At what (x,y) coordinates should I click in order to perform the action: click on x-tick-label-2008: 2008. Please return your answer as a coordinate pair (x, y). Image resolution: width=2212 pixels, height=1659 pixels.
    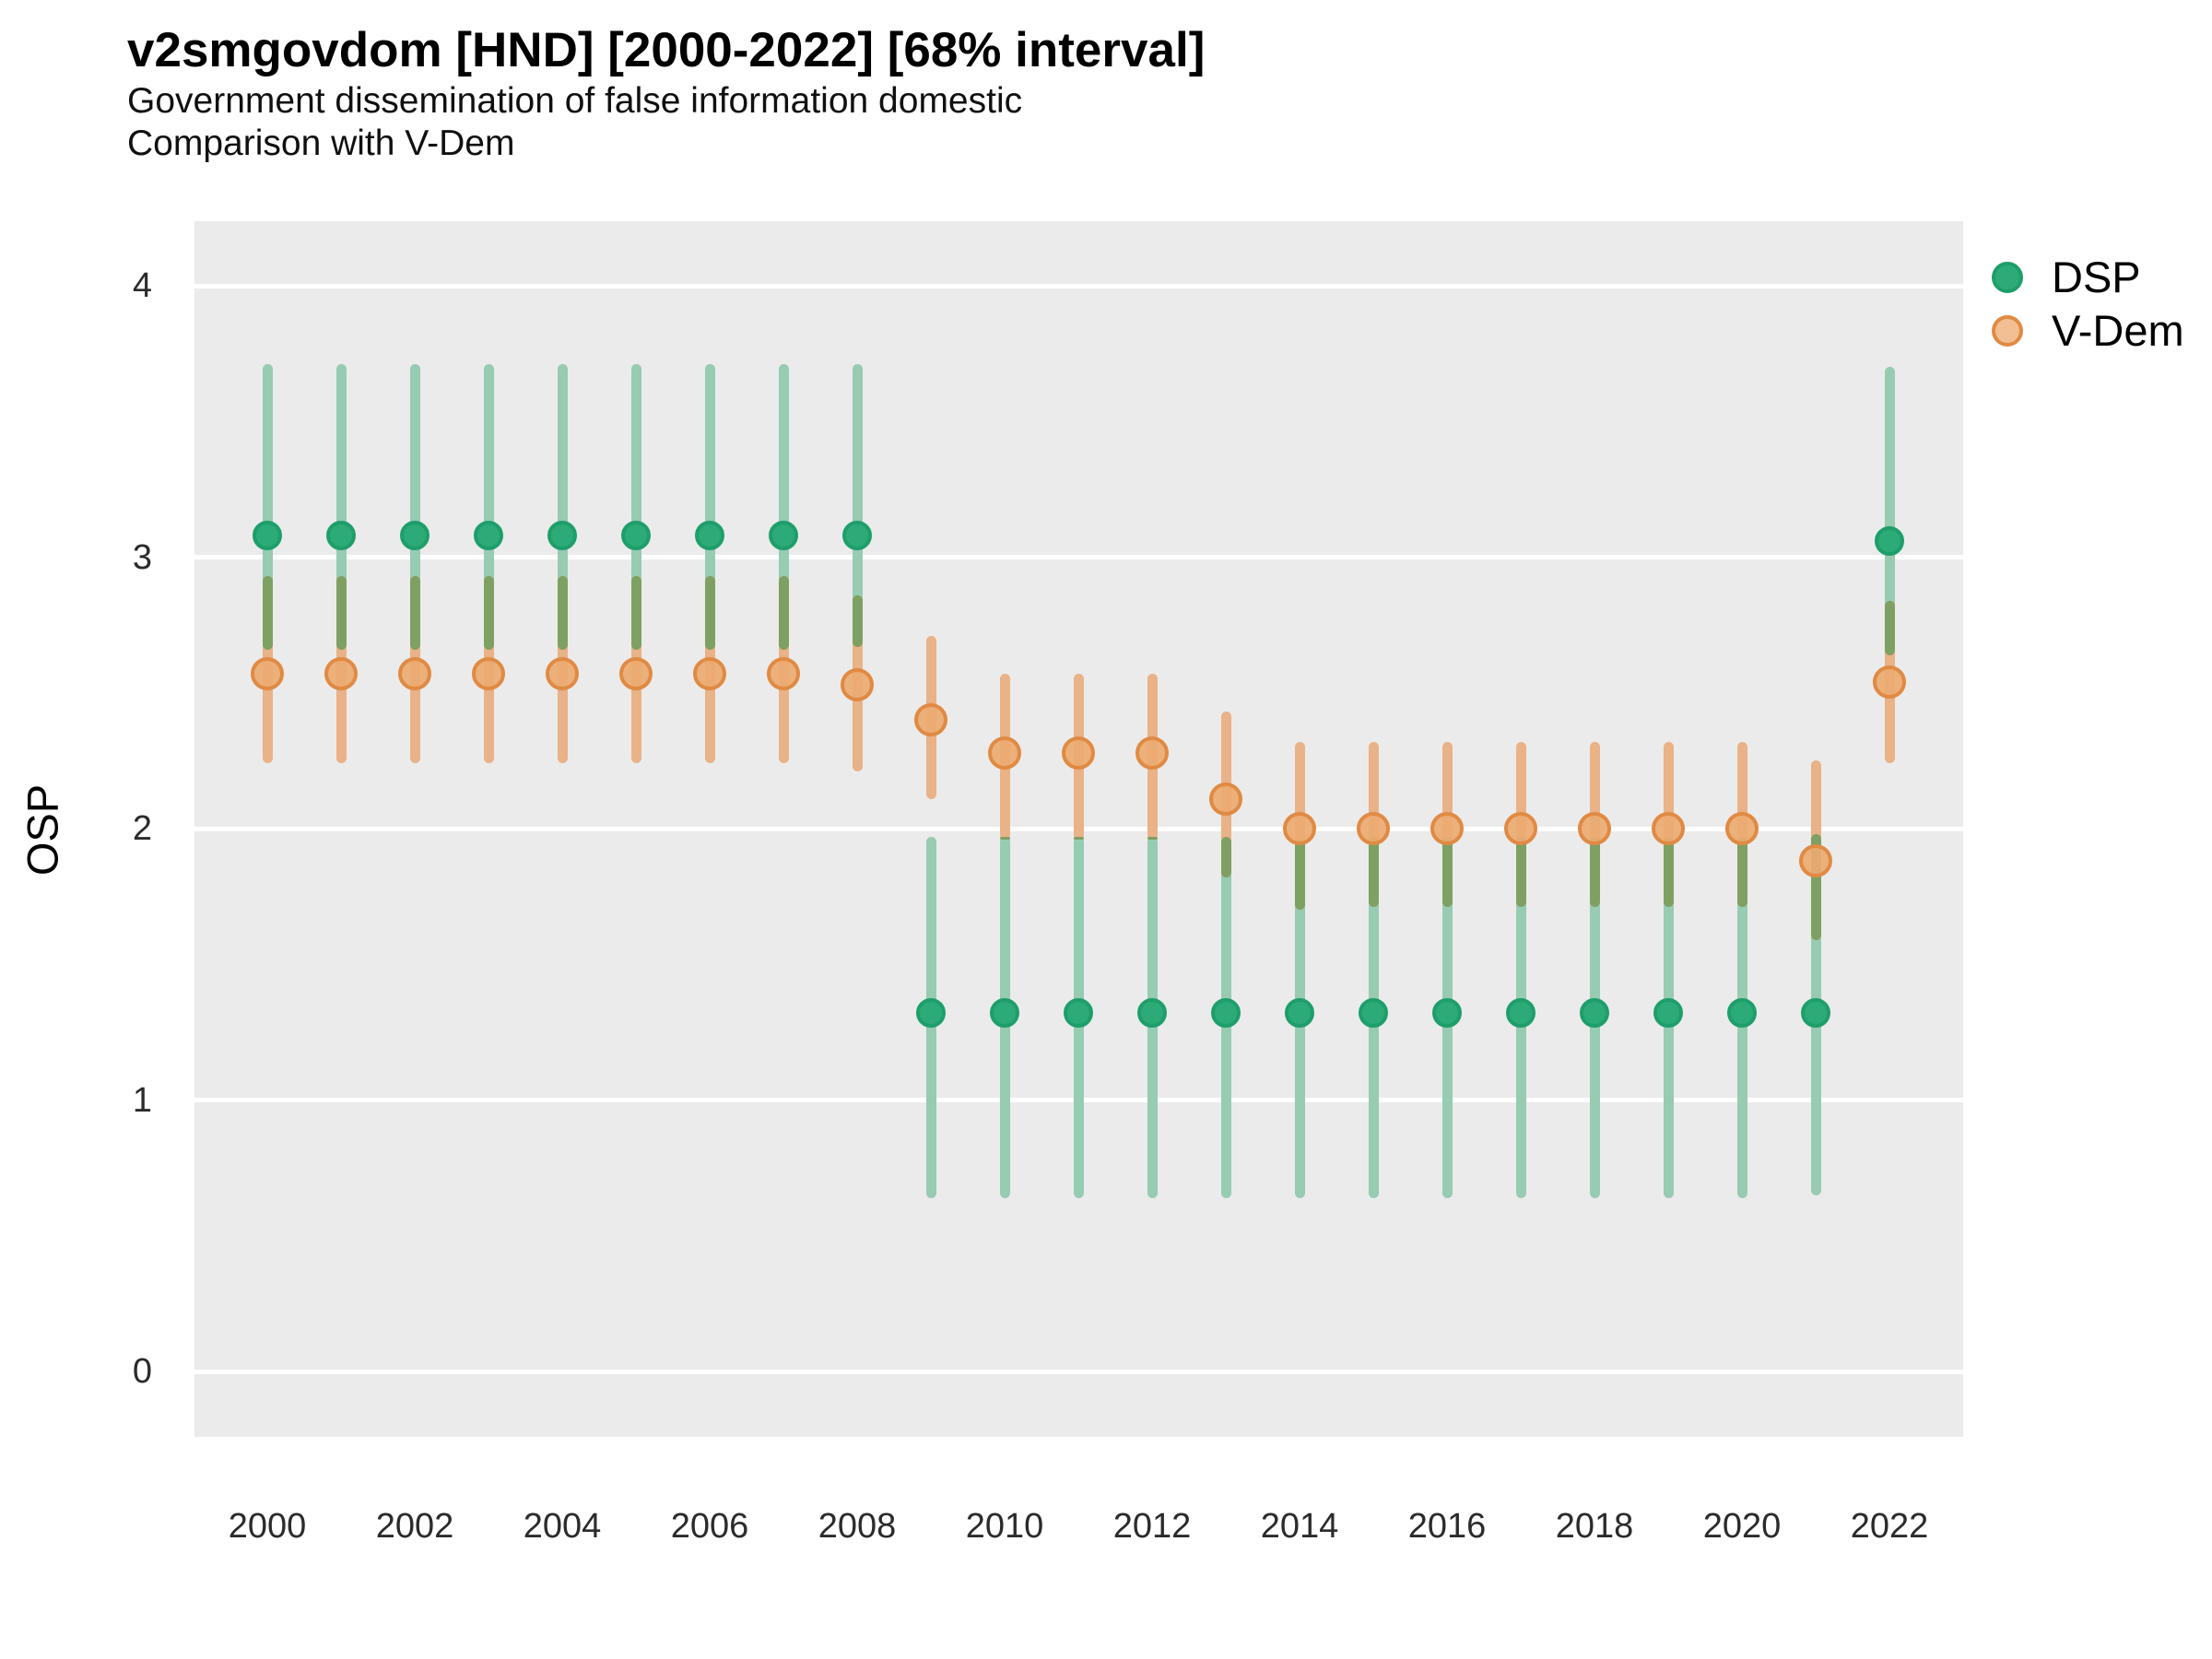
    Looking at the image, I should click on (857, 1526).